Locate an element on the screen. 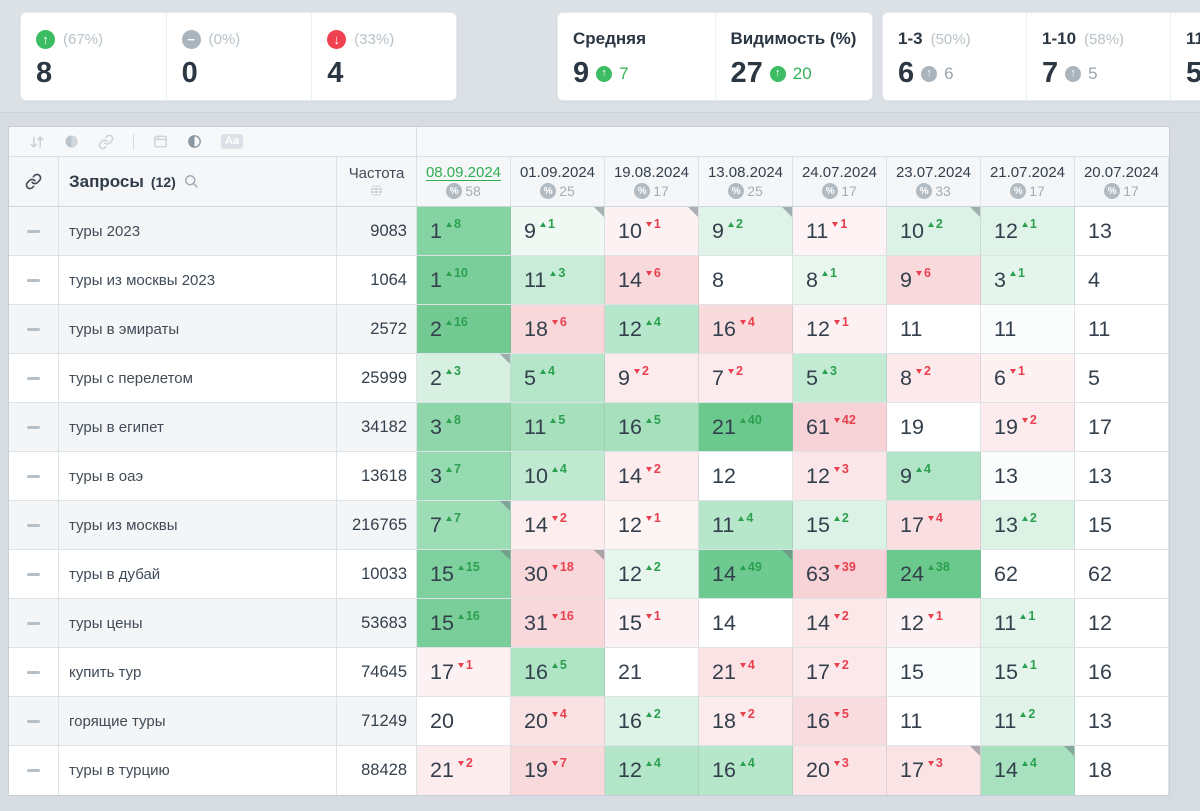 The height and width of the screenshot is (811, 1200). contrast-icon is located at coordinates (194, 141).